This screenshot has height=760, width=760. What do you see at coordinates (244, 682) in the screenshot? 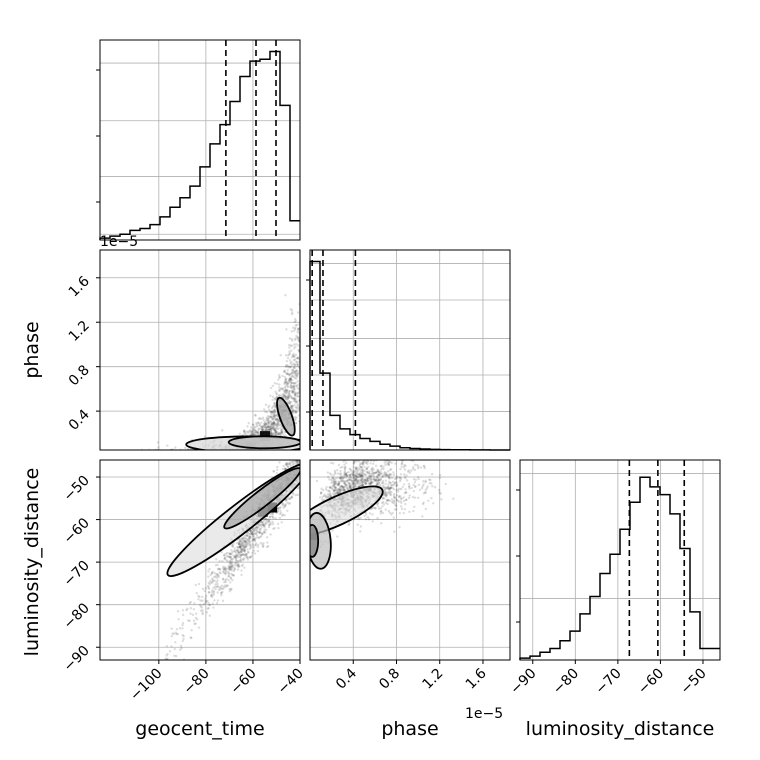
I see `xtick-label-geocent-2: −60` at bounding box center [244, 682].